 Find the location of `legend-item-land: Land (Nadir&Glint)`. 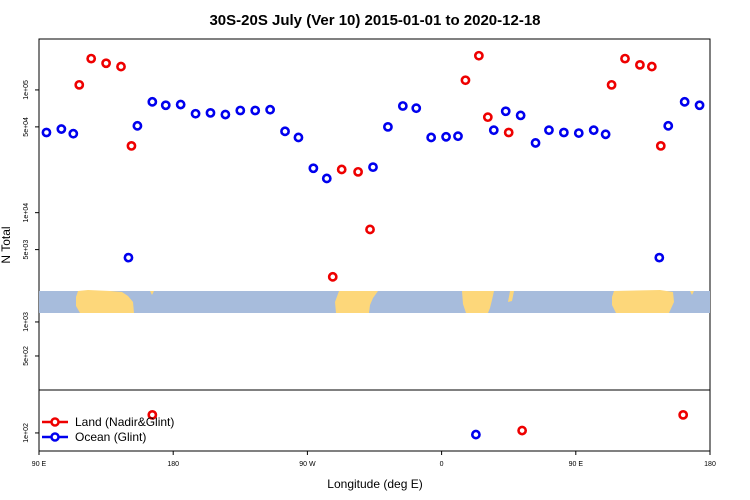

legend-item-land: Land (Nadir&Glint) is located at coordinates (108, 422).